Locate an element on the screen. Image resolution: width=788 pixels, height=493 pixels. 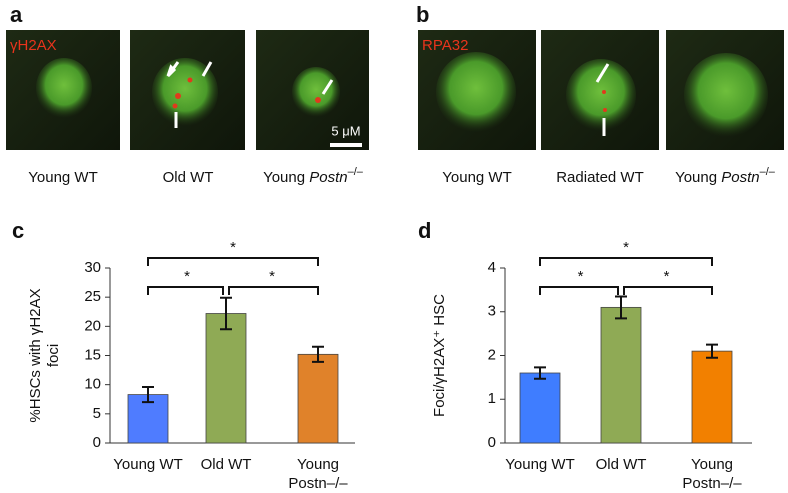
panel-label: c is located at coordinates (18, 230).